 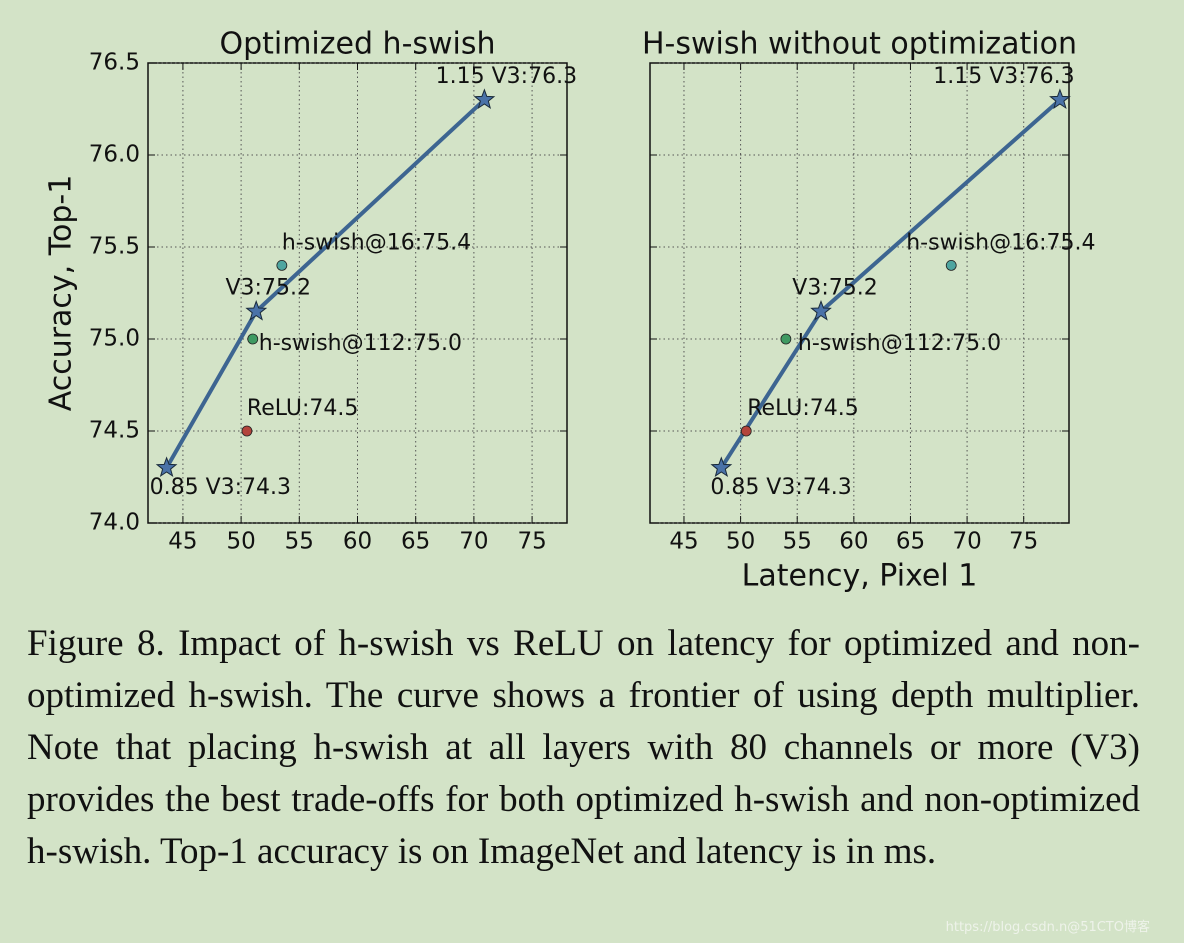 What do you see at coordinates (114, 247) in the screenshot?
I see `y-tick-label: 75.5` at bounding box center [114, 247].